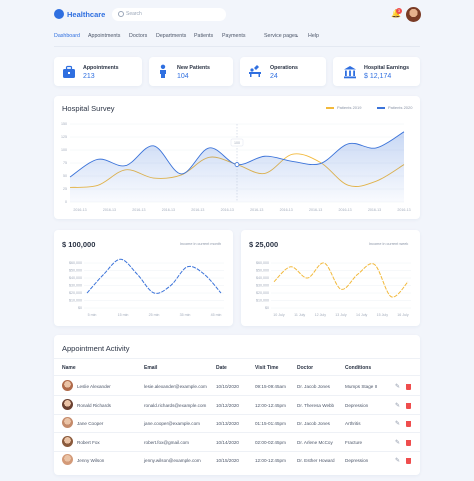  What do you see at coordinates (175, 405) in the screenshot?
I see `cell-email: ronald.richards@example.com` at bounding box center [175, 405].